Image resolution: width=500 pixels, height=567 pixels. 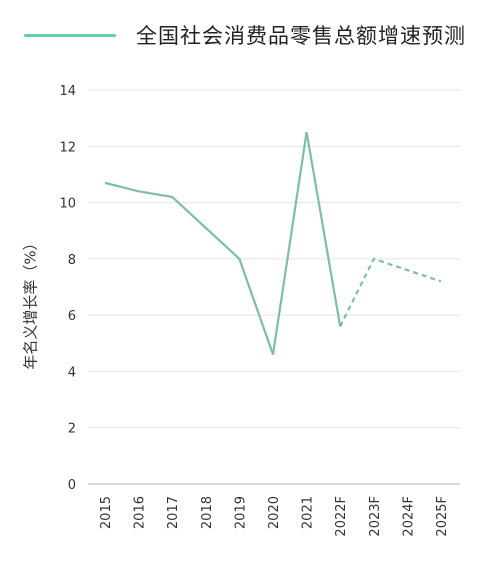 I want to click on y-tick-label: 6, so click(x=72, y=316).